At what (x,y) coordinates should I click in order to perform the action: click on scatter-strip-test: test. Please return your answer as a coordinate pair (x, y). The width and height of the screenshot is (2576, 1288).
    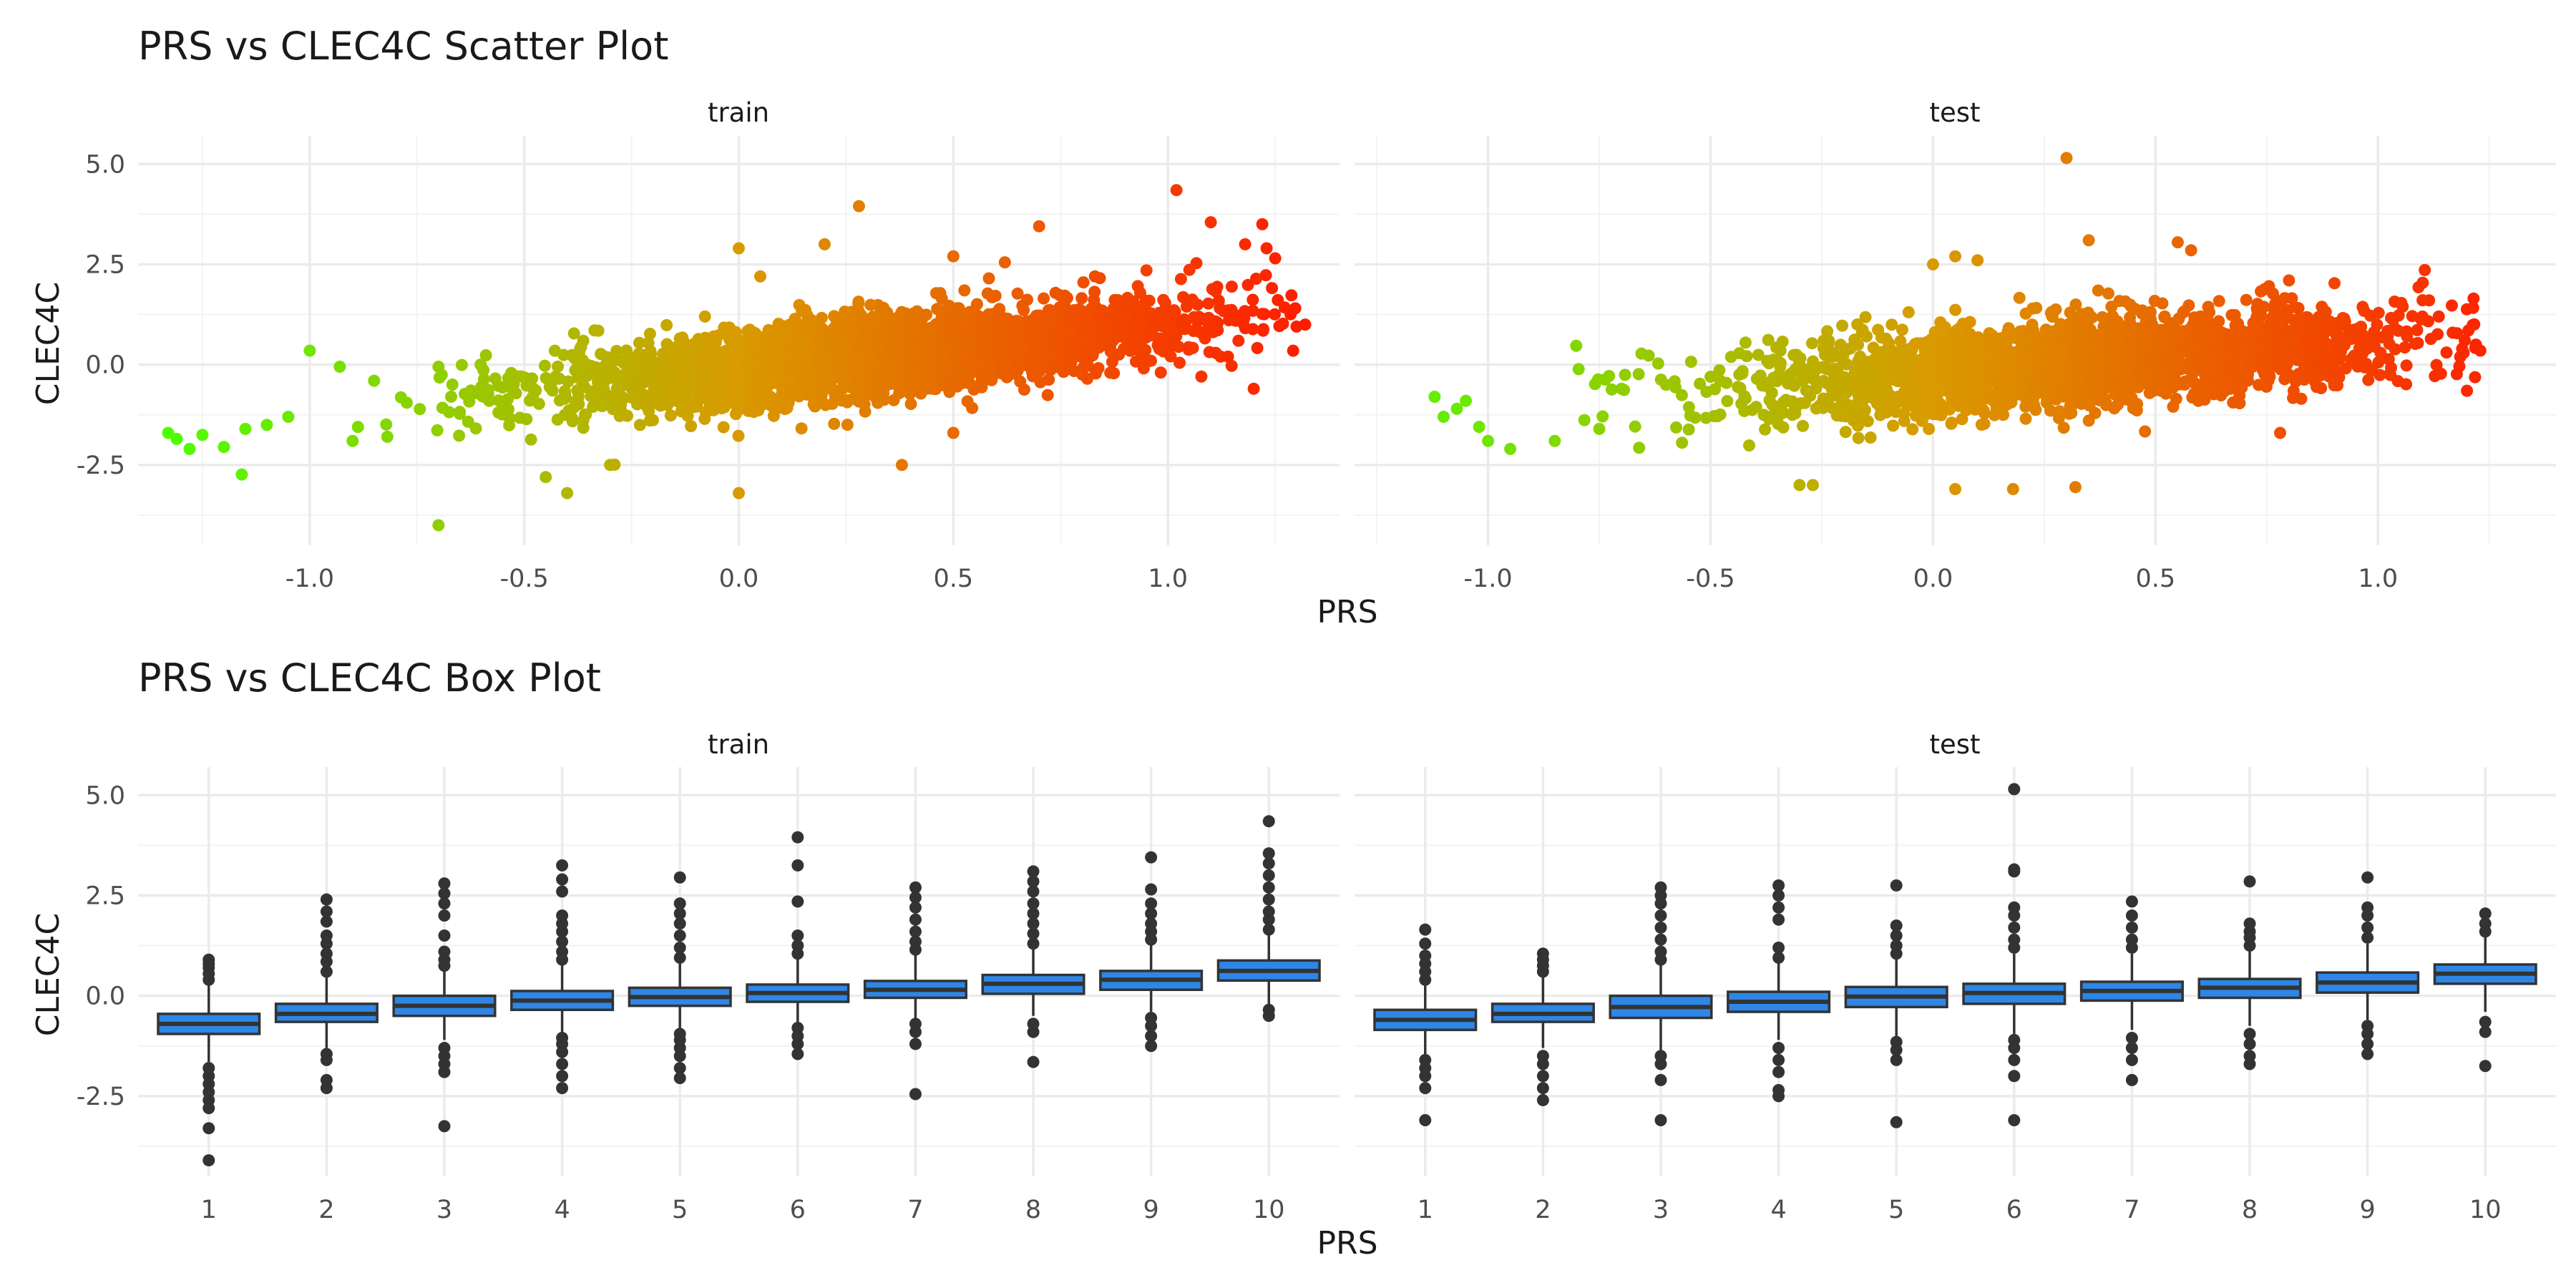
    Looking at the image, I should click on (1954, 112).